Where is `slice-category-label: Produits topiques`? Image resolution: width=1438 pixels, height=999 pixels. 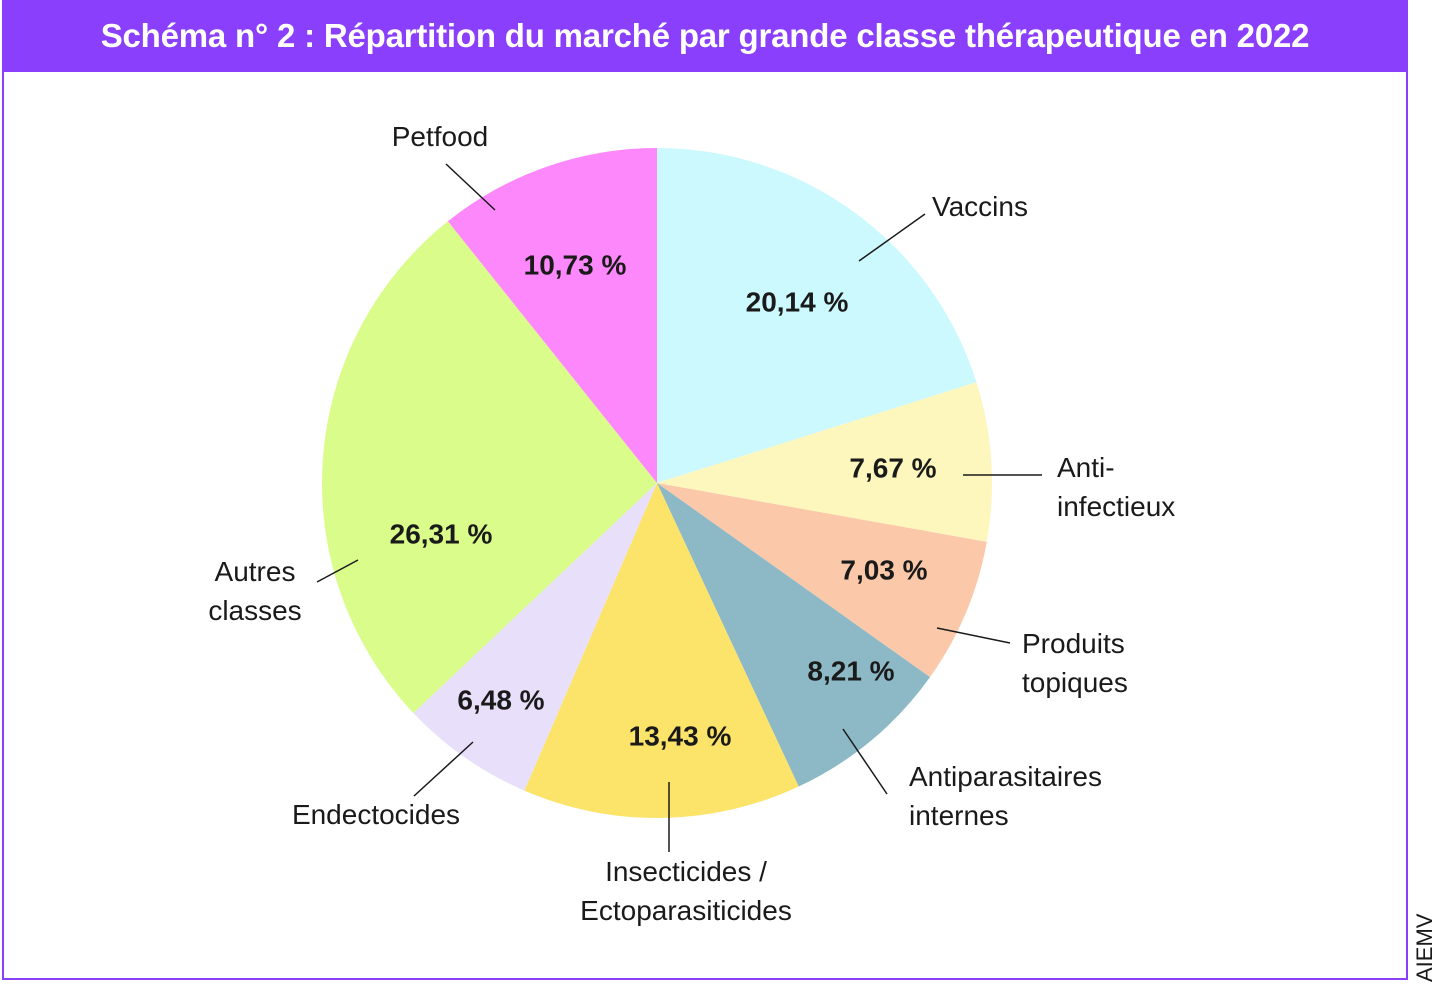 slice-category-label: Produits topiques is located at coordinates (1075, 663).